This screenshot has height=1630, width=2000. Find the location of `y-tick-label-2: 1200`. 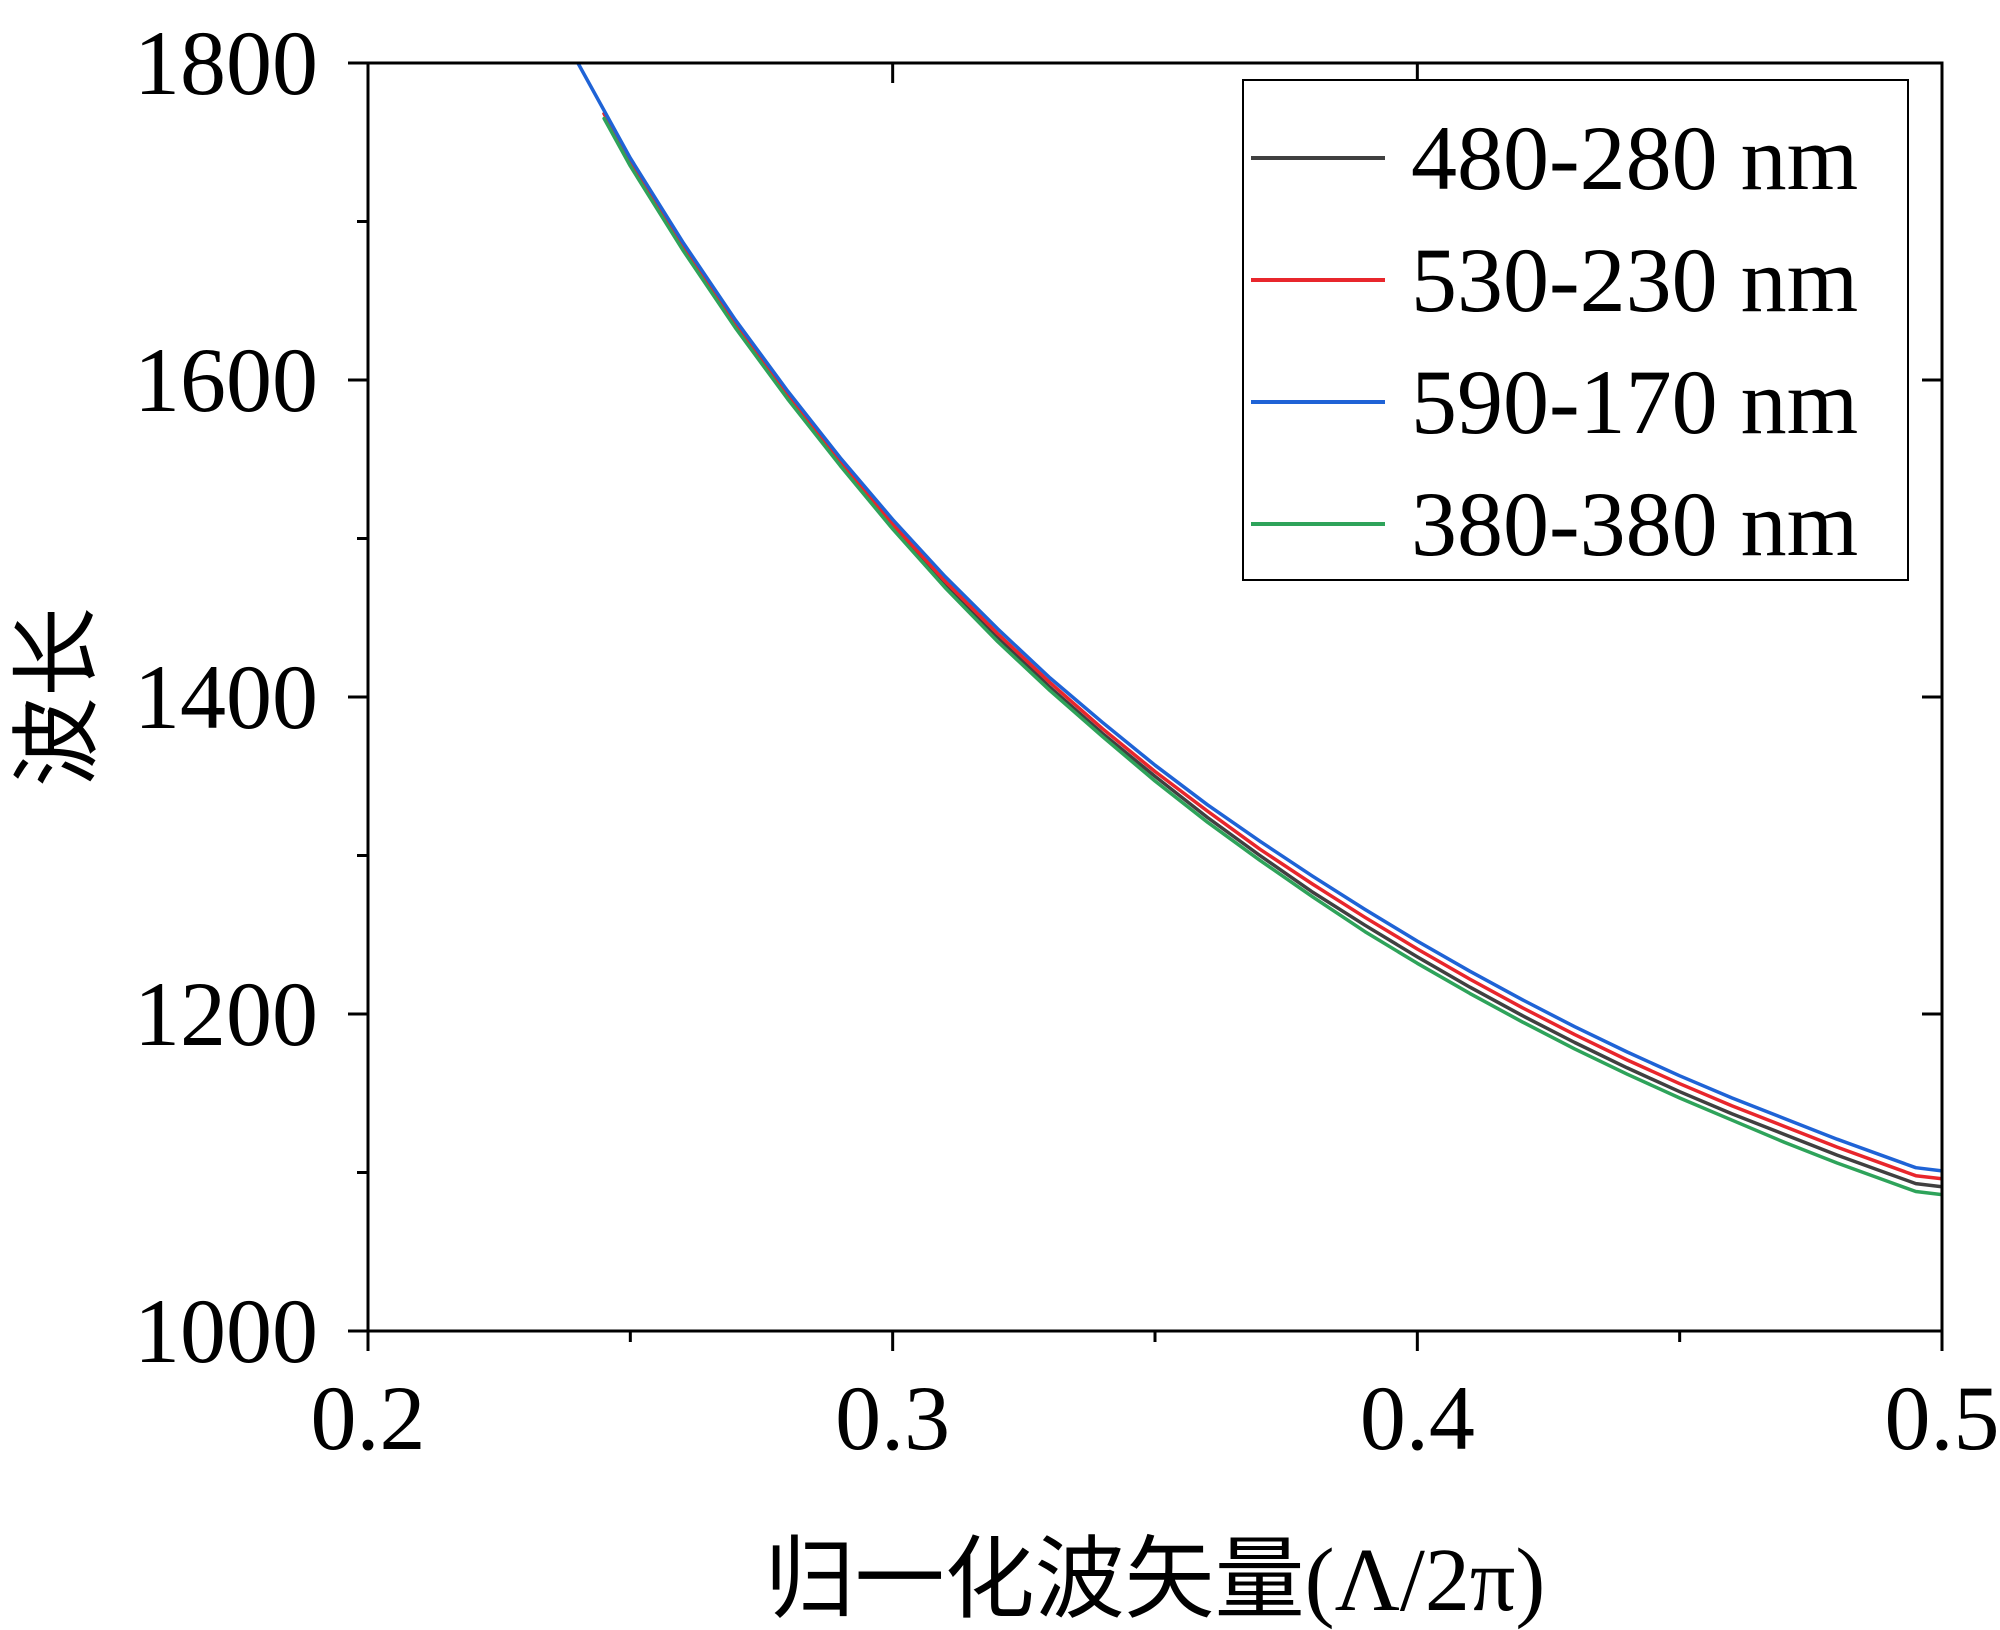

y-tick-label-2: 1200 is located at coordinates (226, 1014).